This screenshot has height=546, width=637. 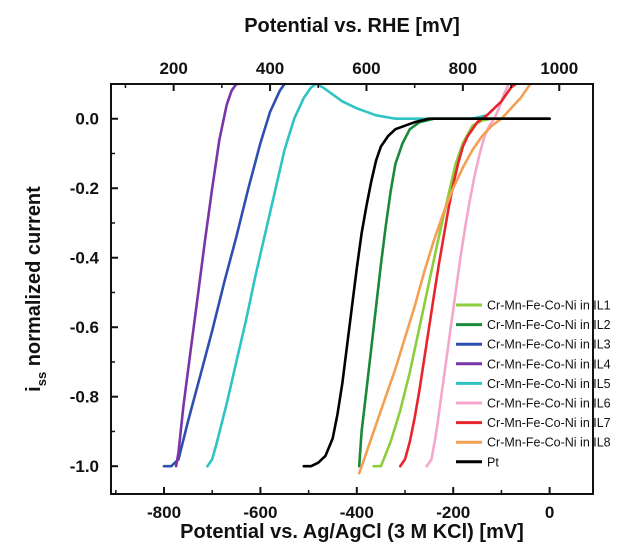 What do you see at coordinates (357, 512) in the screenshot?
I see `x-tick-label: -400` at bounding box center [357, 512].